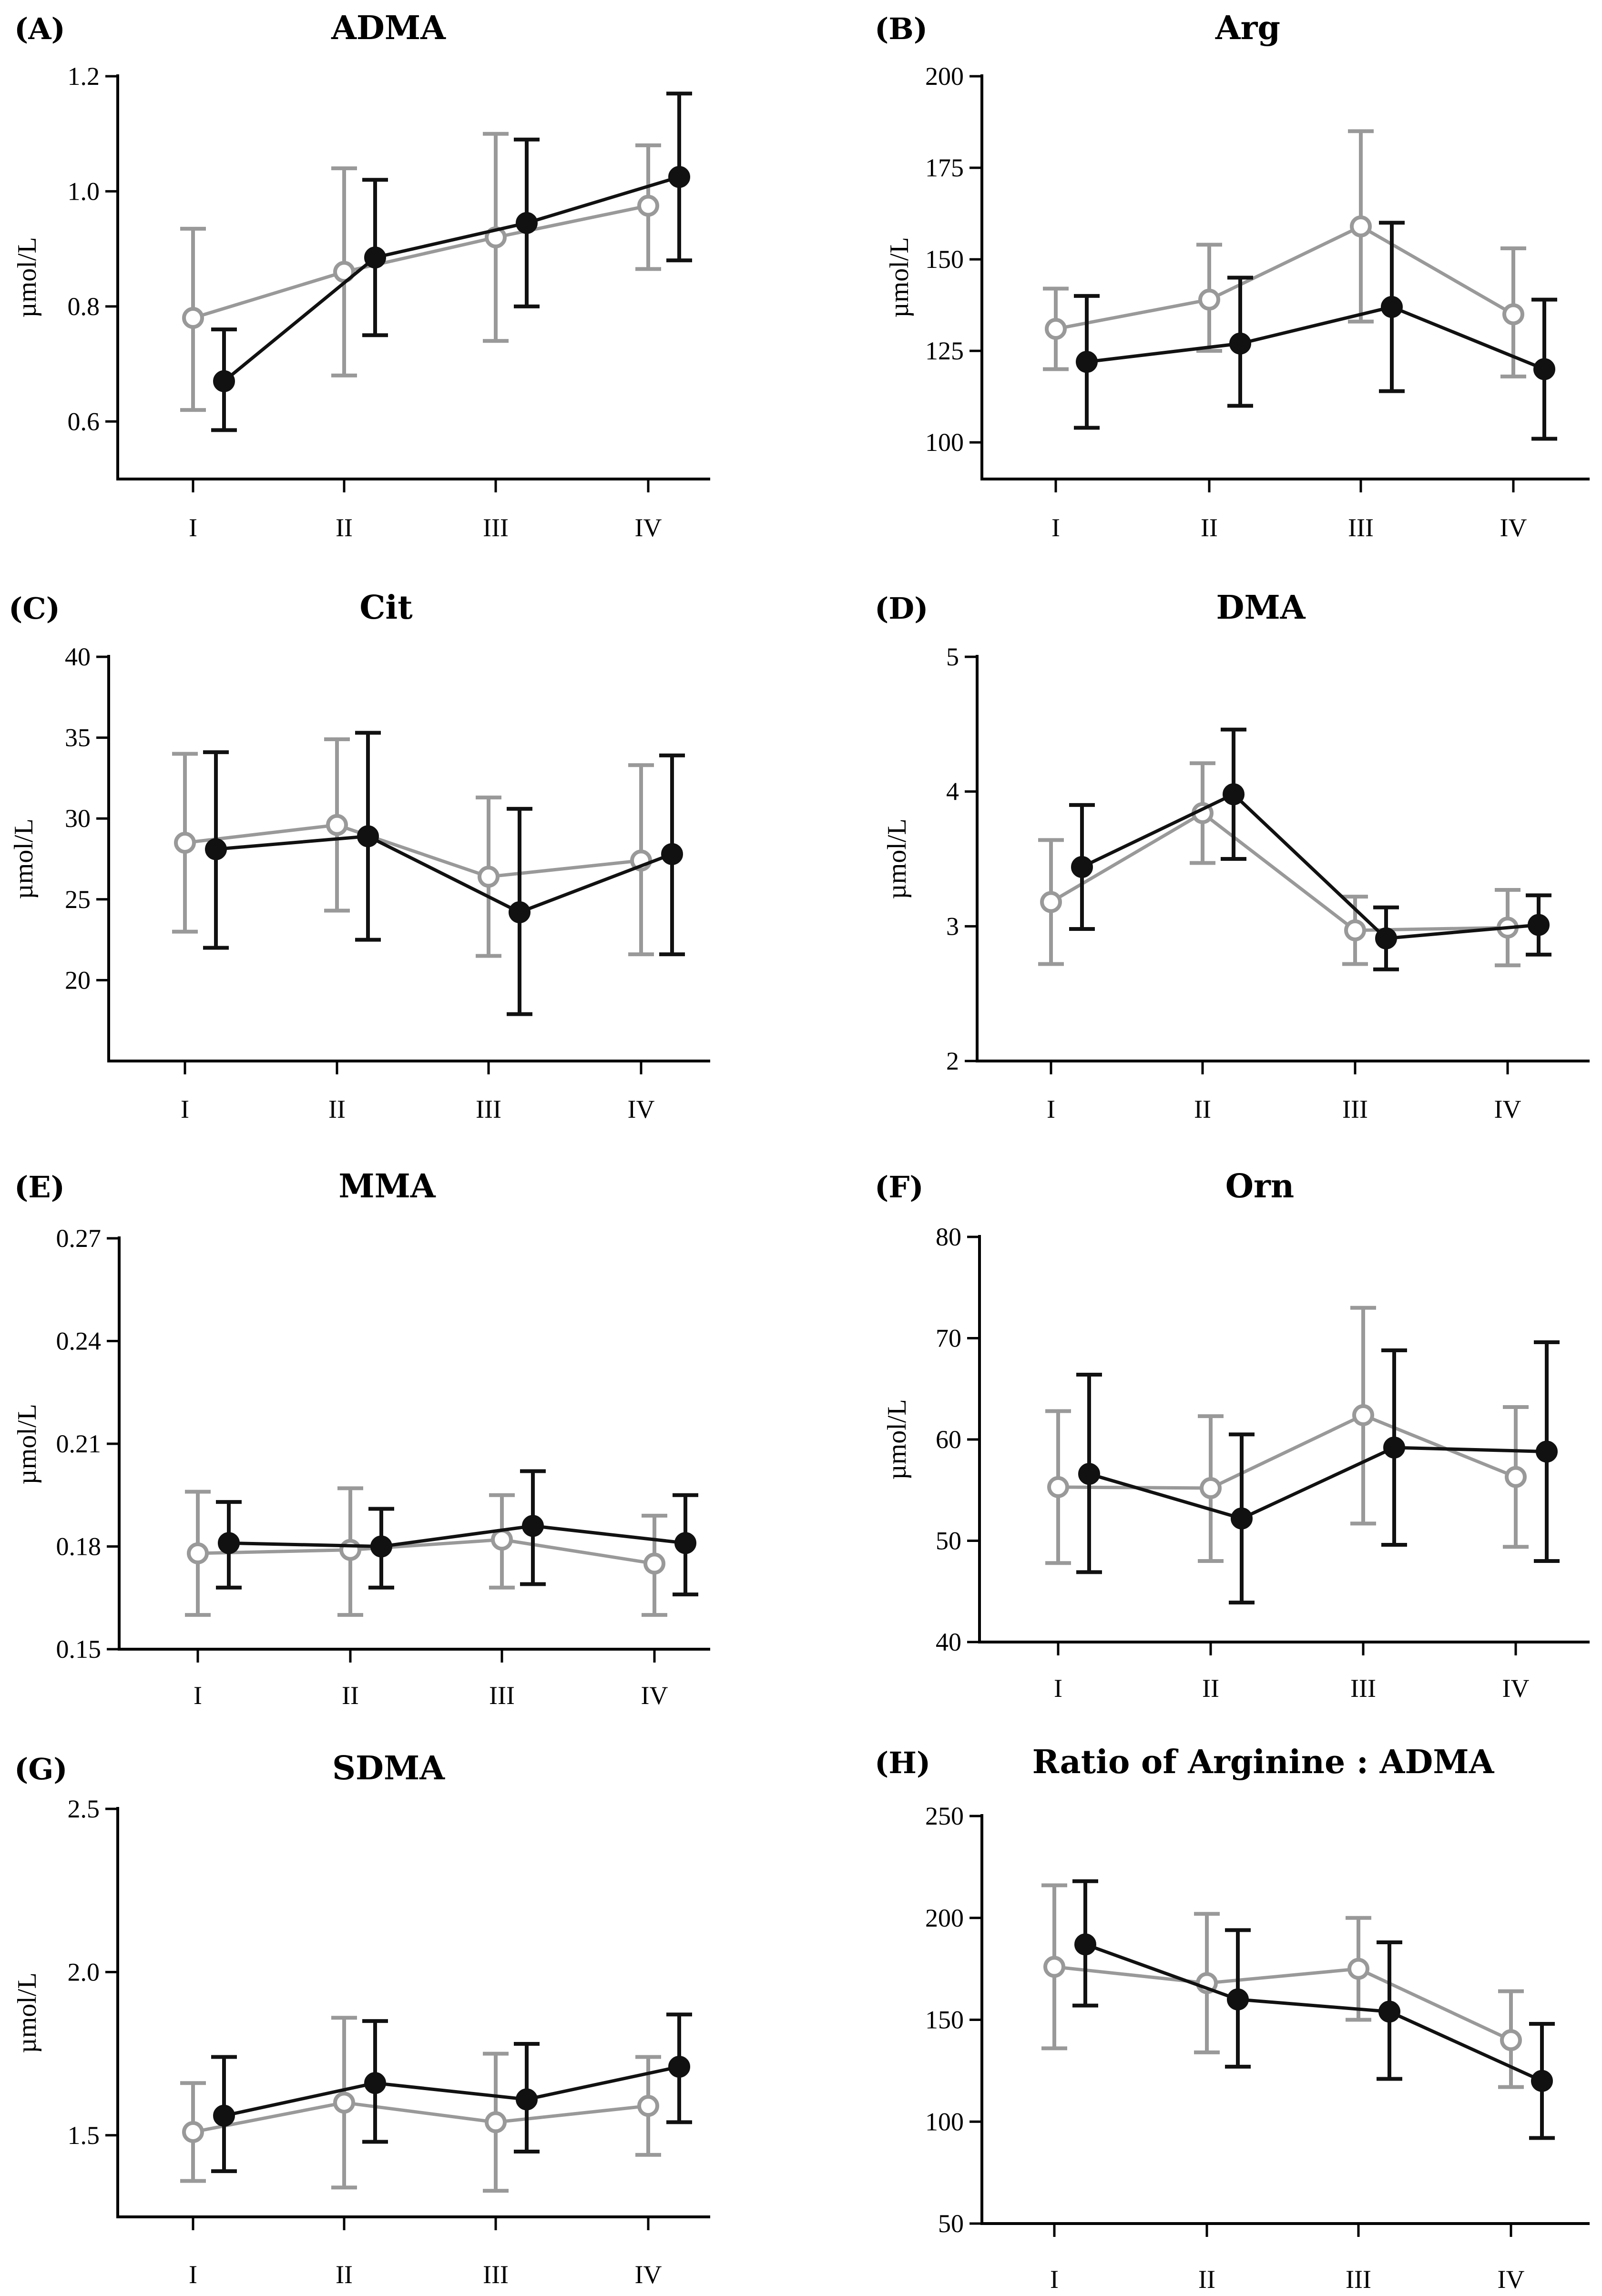  Describe the element at coordinates (41, 1769) in the screenshot. I see `panel-letter: (G)` at that location.